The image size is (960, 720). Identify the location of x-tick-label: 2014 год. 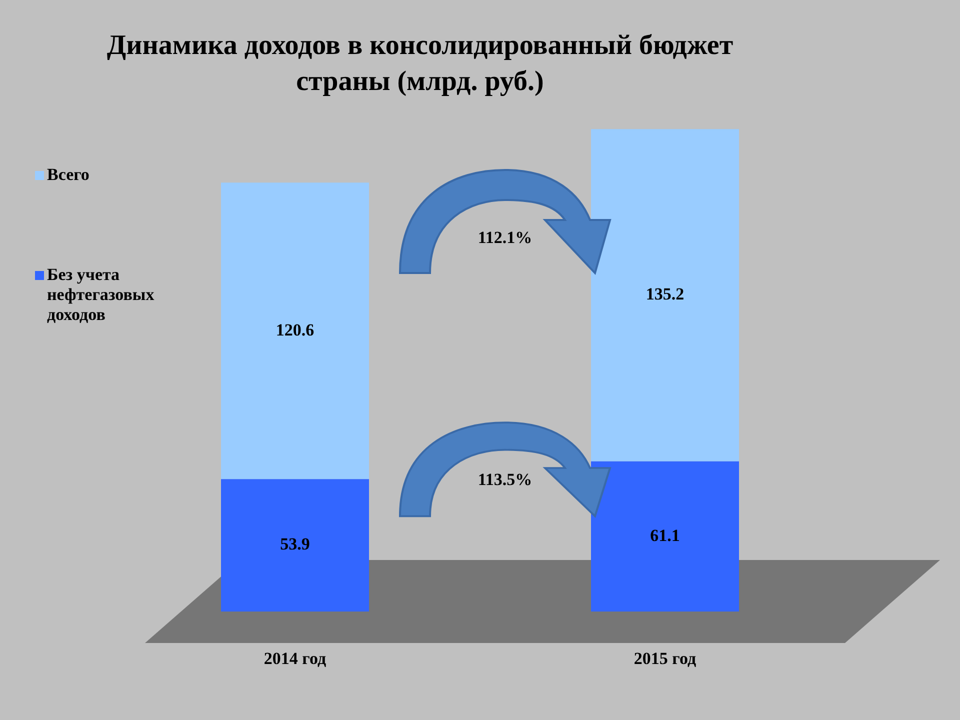
(295, 658).